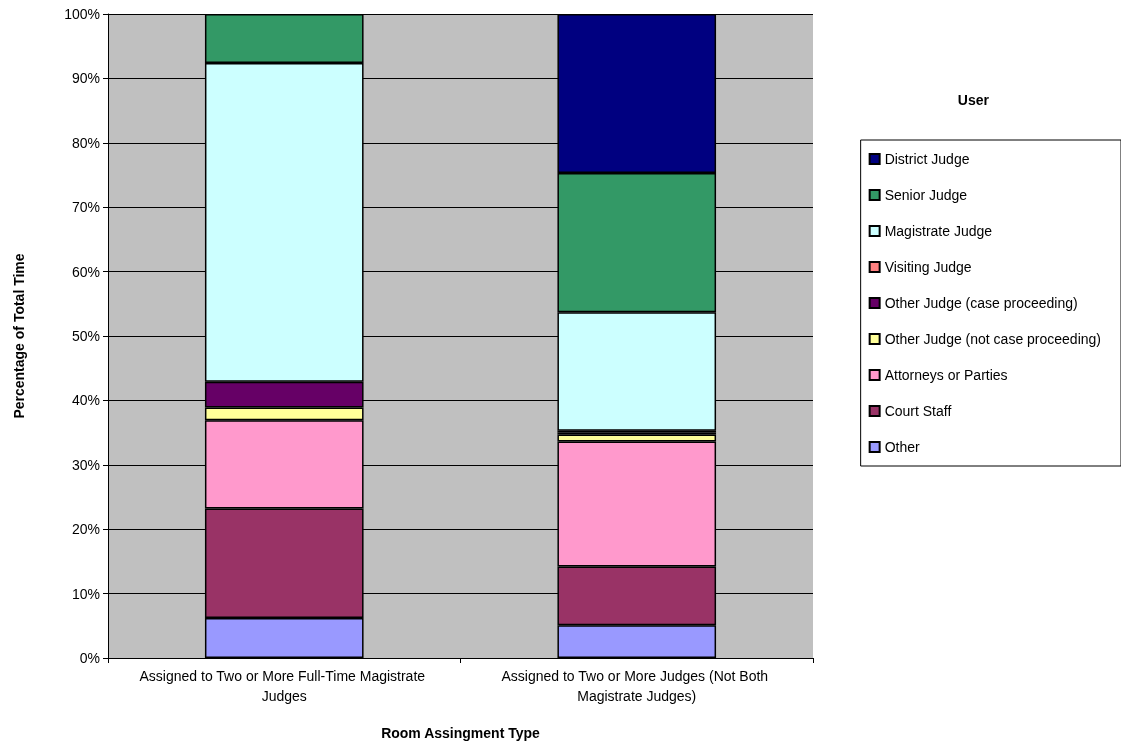  I want to click on legend-label: Other Judge (not case proceeding), so click(993, 339).